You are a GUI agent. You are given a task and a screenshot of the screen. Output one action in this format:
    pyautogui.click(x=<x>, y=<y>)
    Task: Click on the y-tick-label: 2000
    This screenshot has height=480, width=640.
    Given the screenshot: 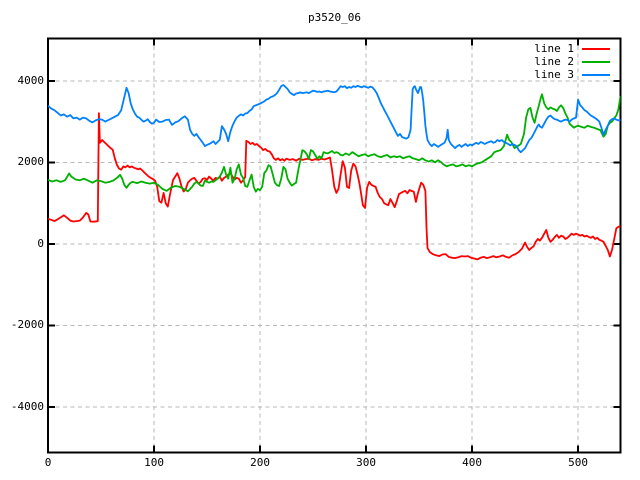 What is the action you would take?
    pyautogui.click(x=31, y=162)
    